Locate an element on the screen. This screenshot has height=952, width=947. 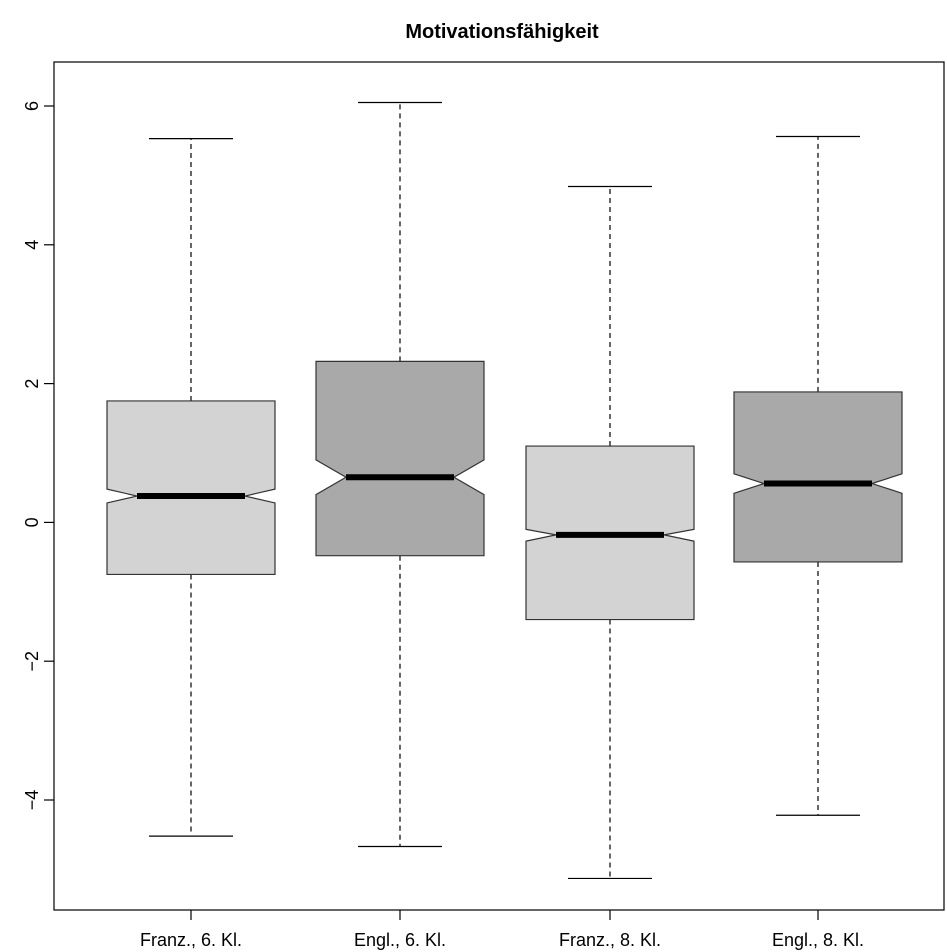
y-tick-label: −4 is located at coordinates (32, 800).